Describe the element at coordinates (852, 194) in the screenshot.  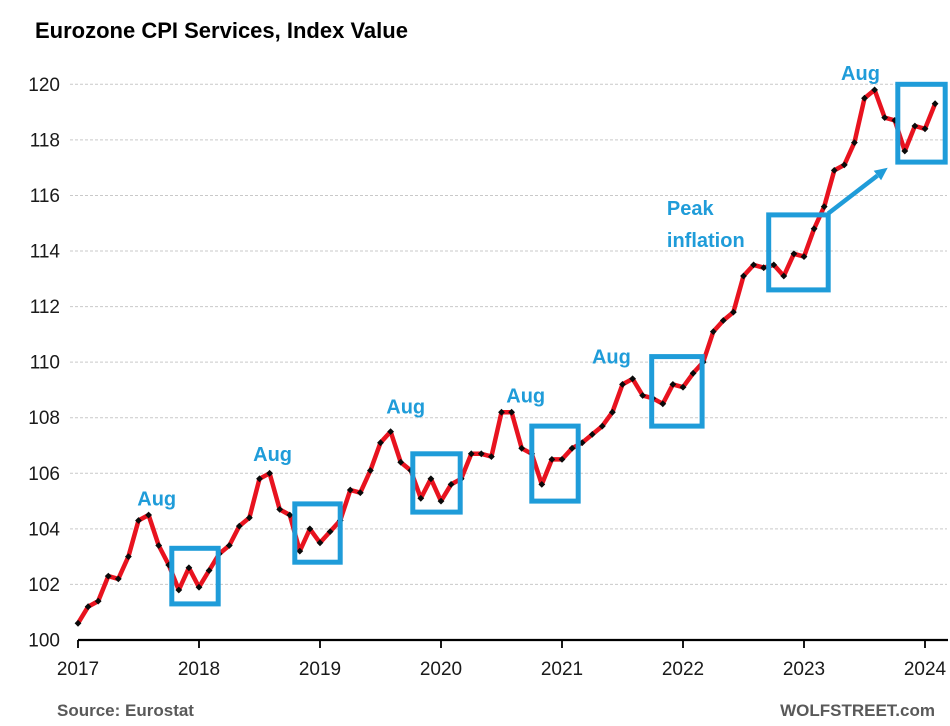
I see `peak-inflation-arrow-shaft` at that location.